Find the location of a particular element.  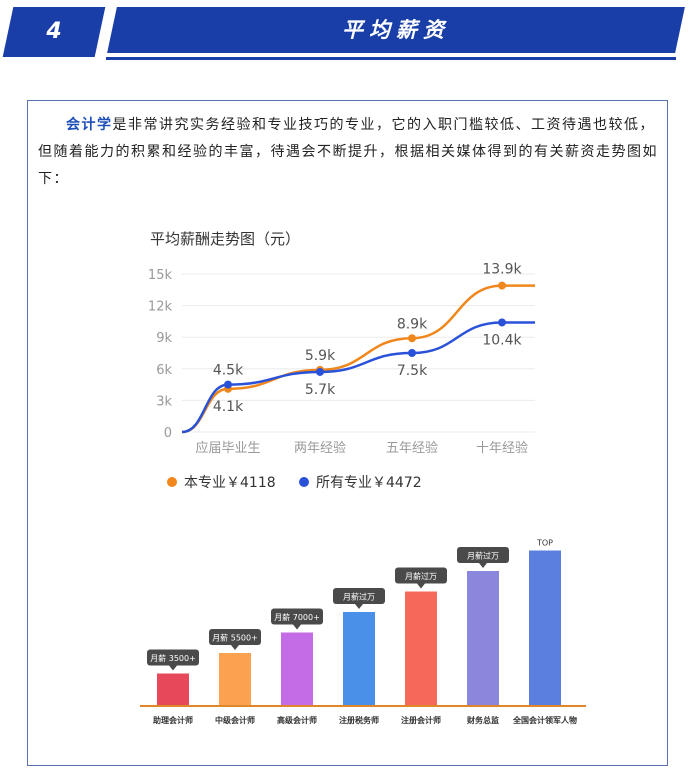

chart-title: 平均薪酬走势图（元） is located at coordinates (225, 239).